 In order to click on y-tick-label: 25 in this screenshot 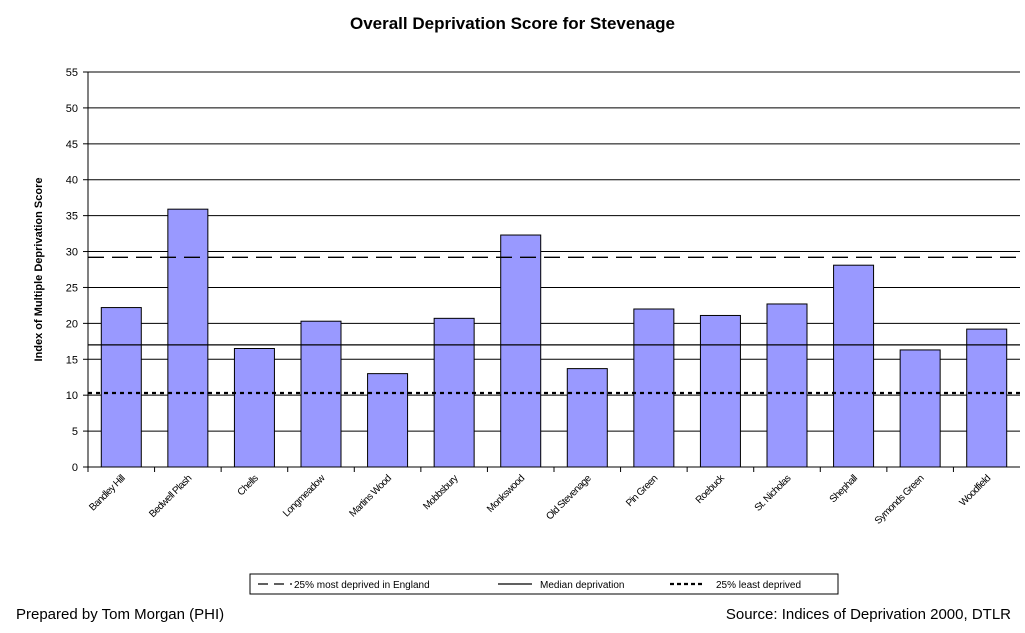, I will do `click(72, 288)`.